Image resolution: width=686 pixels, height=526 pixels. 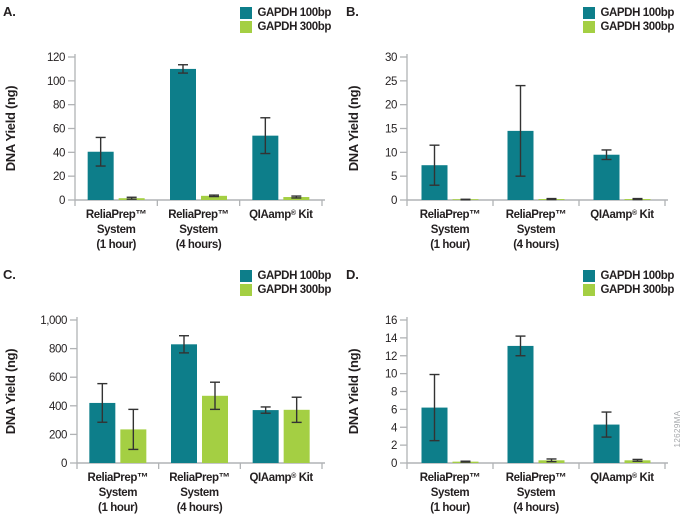 What do you see at coordinates (677, 429) in the screenshot?
I see `watermark-code: 12629MA` at bounding box center [677, 429].